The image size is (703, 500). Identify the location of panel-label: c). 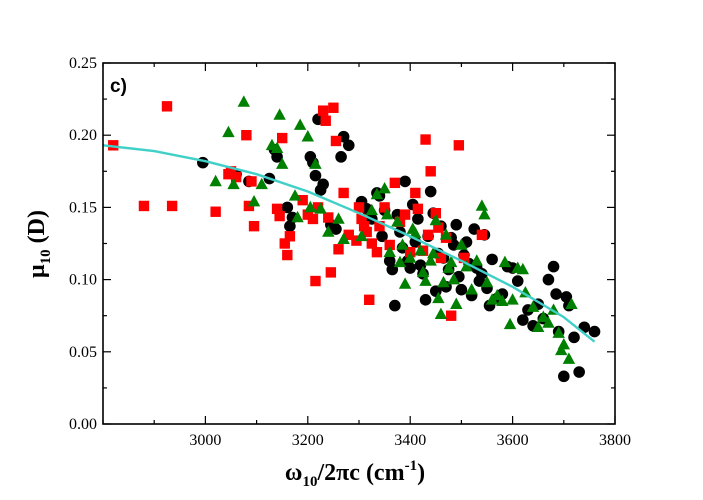
(118, 86).